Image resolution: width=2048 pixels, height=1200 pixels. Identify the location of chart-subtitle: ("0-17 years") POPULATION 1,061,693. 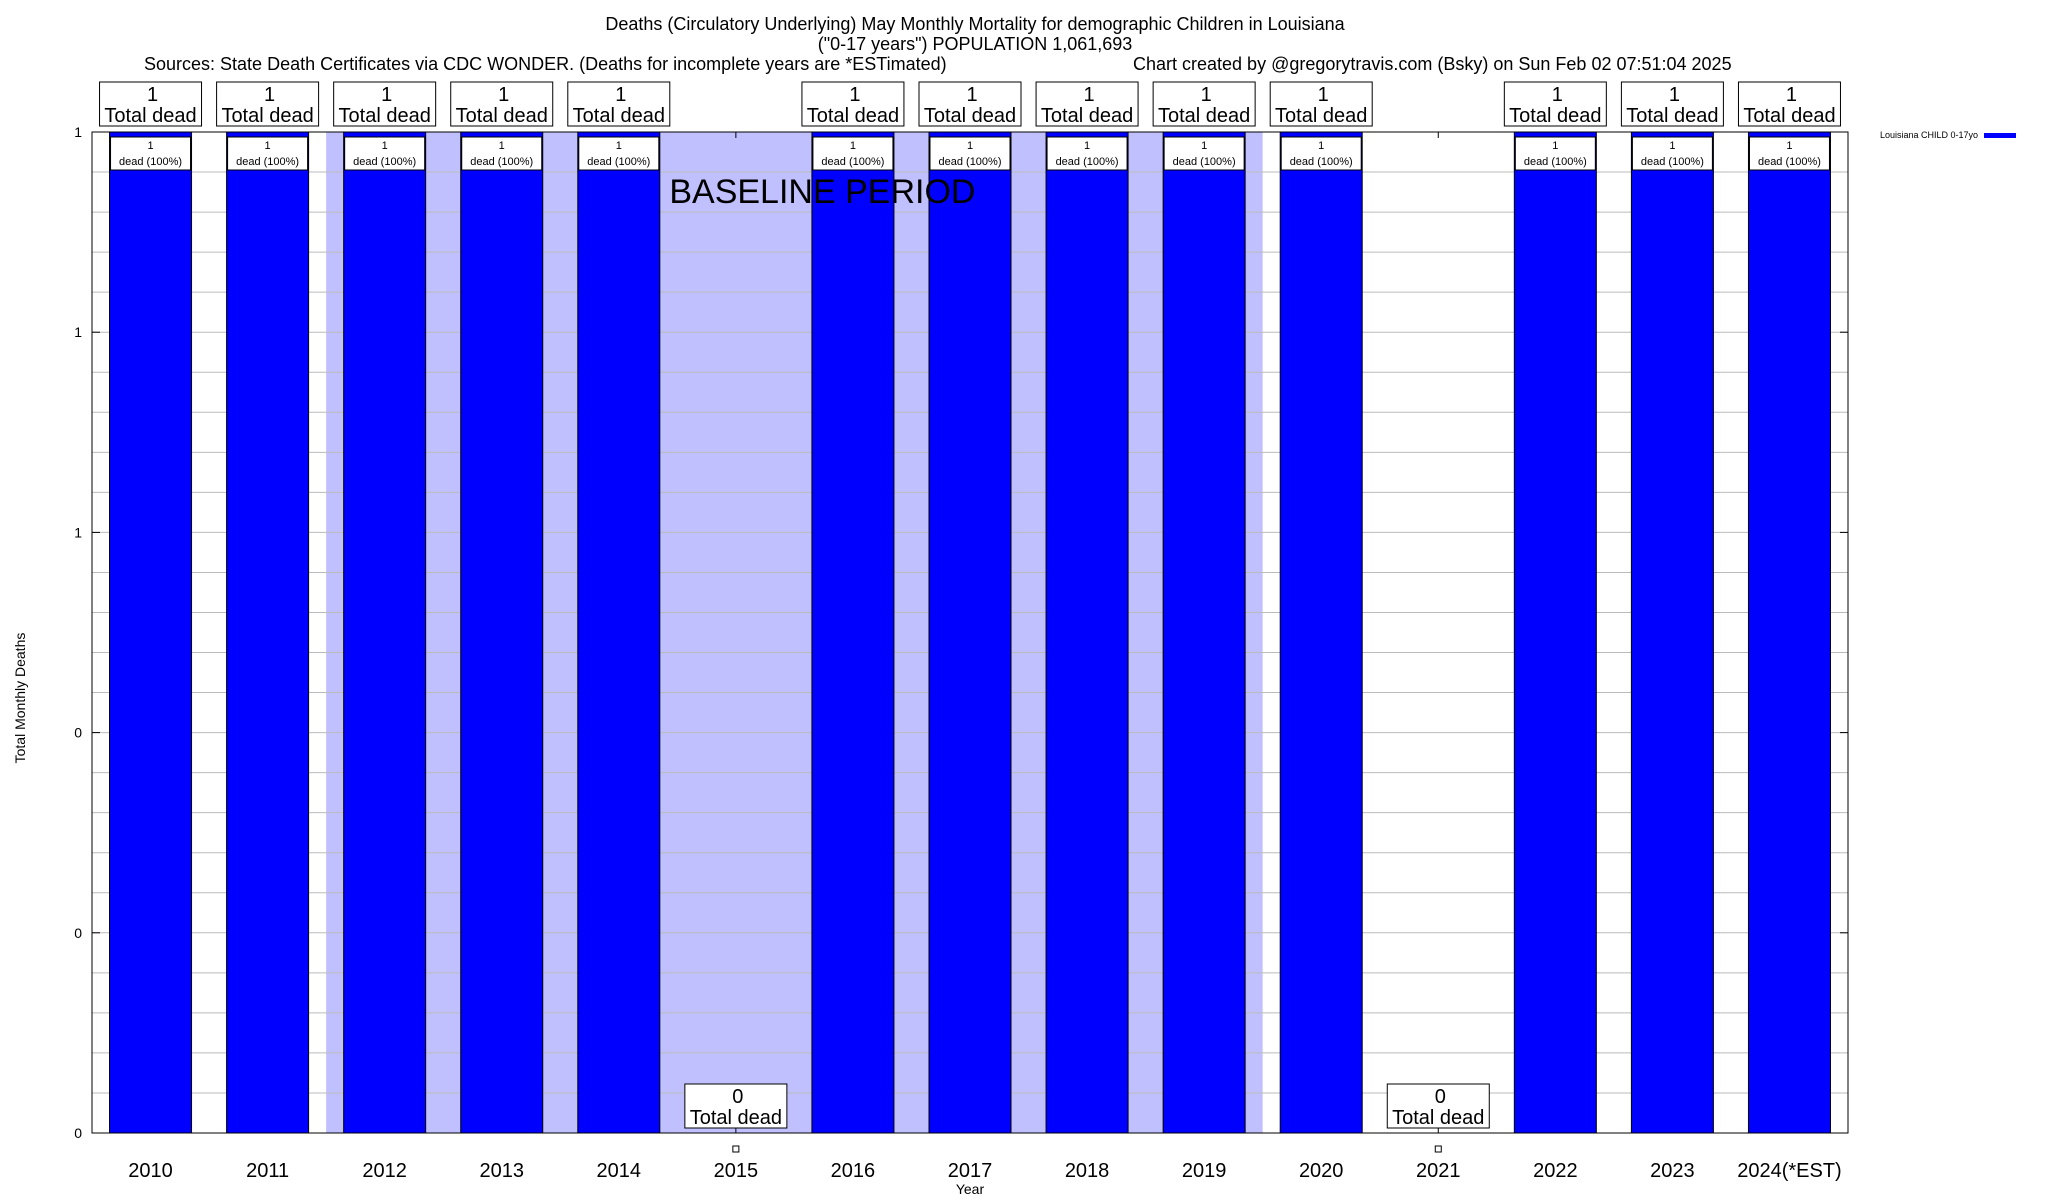
(975, 44).